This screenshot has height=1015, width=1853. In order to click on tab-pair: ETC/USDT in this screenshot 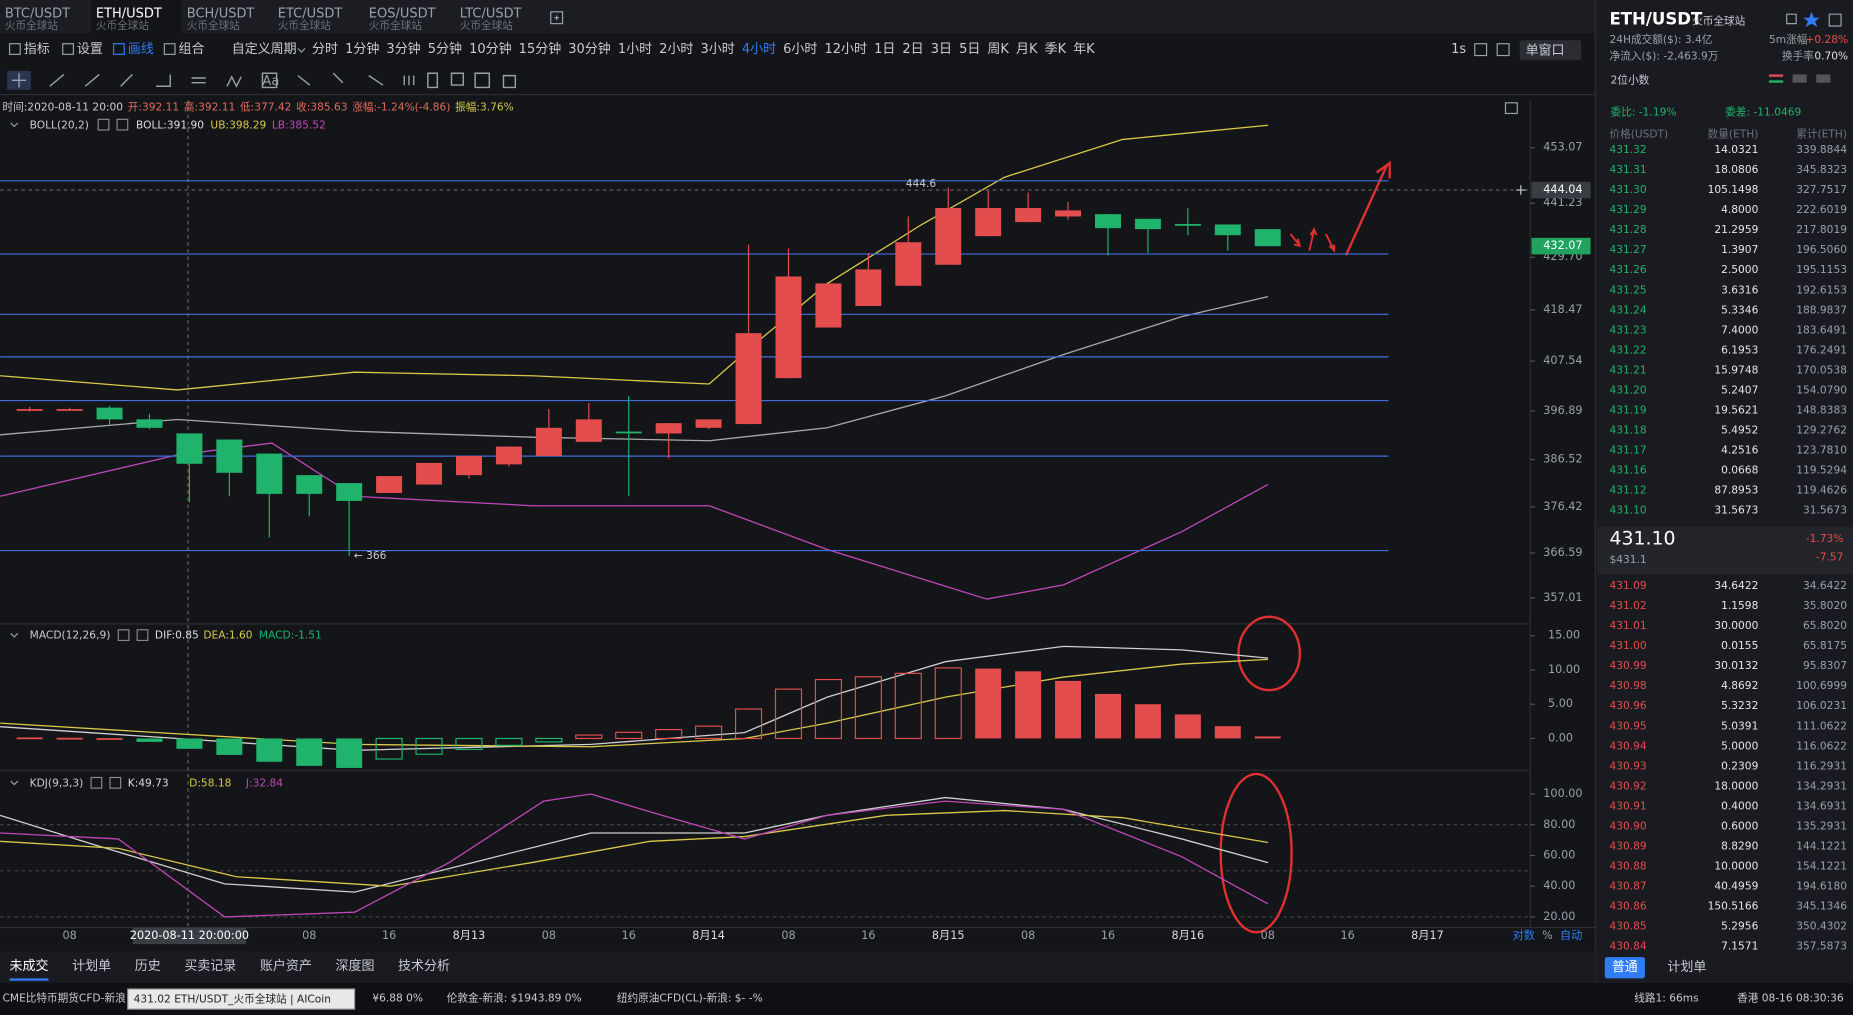, I will do `click(310, 14)`.